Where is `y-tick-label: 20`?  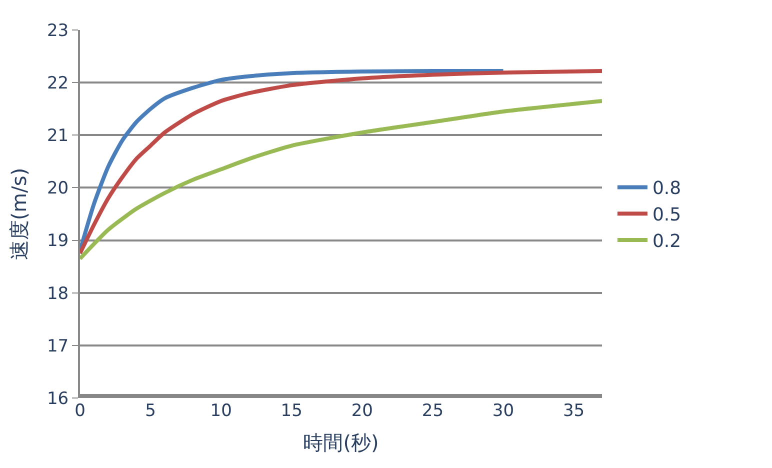
y-tick-label: 20 is located at coordinates (57, 188).